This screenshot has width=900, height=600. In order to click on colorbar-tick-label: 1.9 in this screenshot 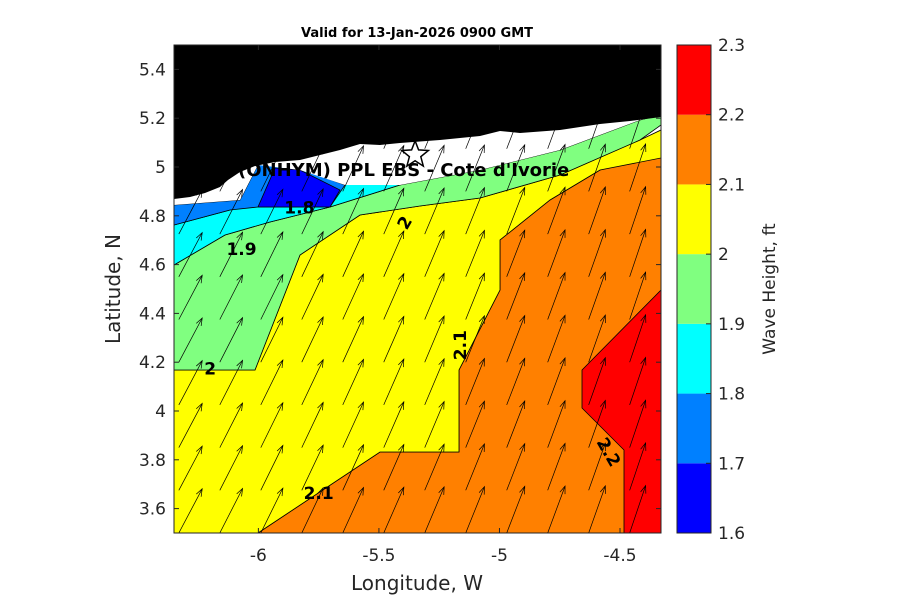, I will do `click(731, 325)`.